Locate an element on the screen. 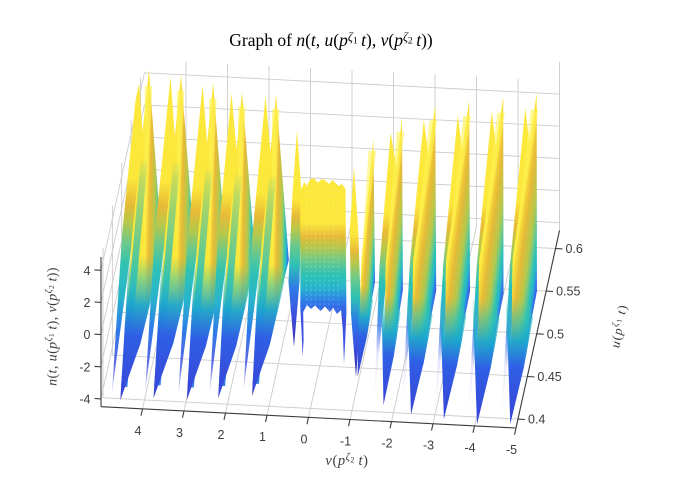 The height and width of the screenshot is (483, 677). svg-text:Graph of n(t, u(pζ1 t), v(pζ2: Graph of n(t, u(pζ1 t), v(pζ2 t)) is located at coordinates (331, 40).